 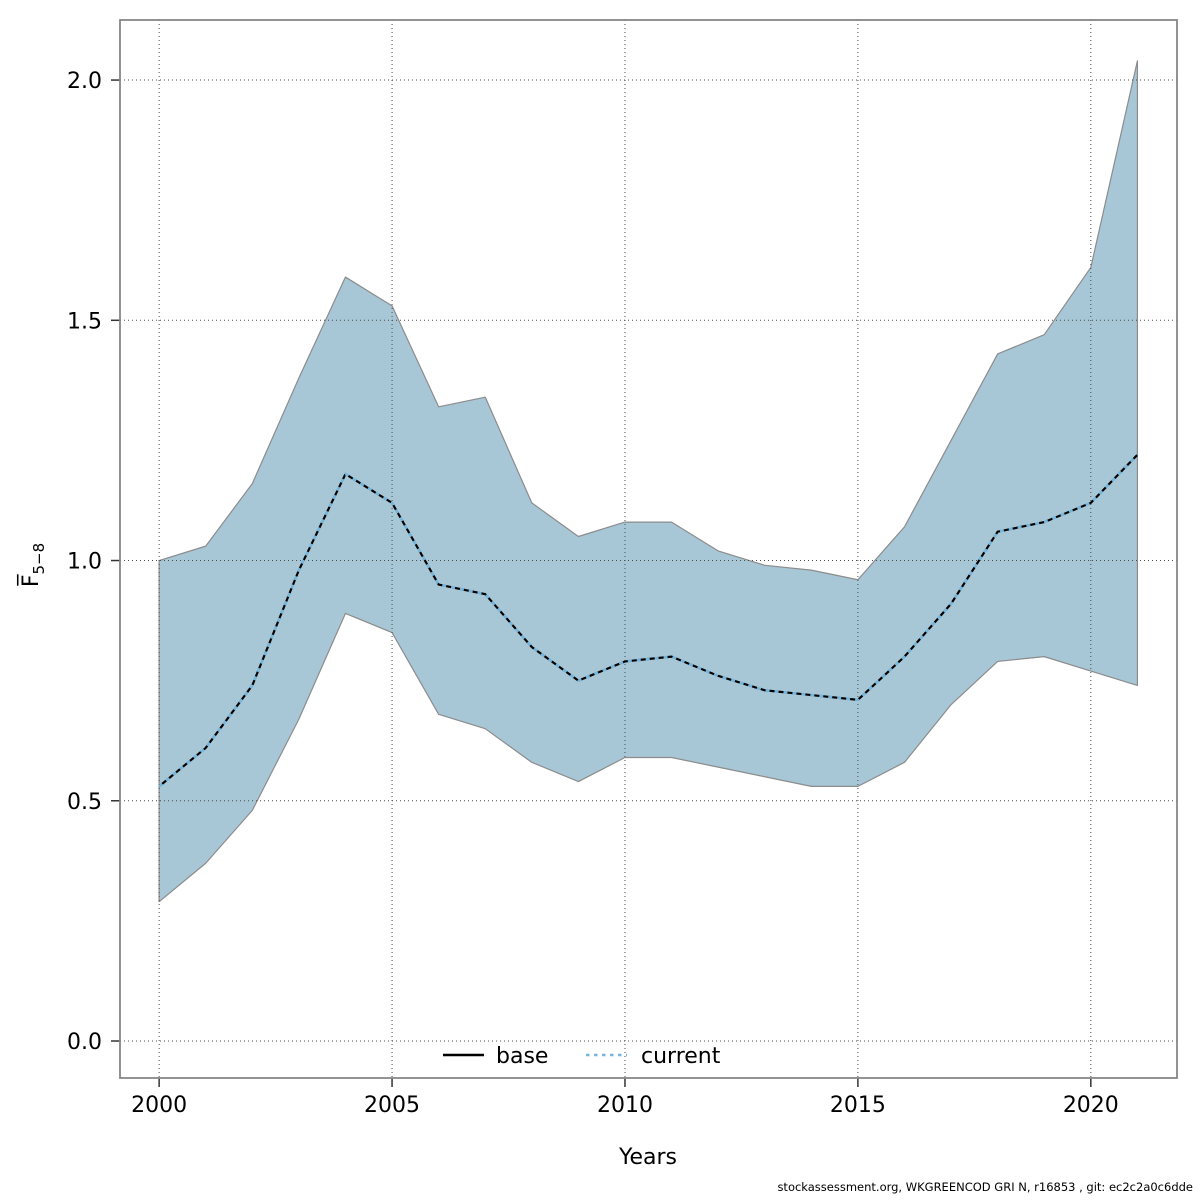 What do you see at coordinates (681, 1056) in the screenshot?
I see `legend-current-label: current` at bounding box center [681, 1056].